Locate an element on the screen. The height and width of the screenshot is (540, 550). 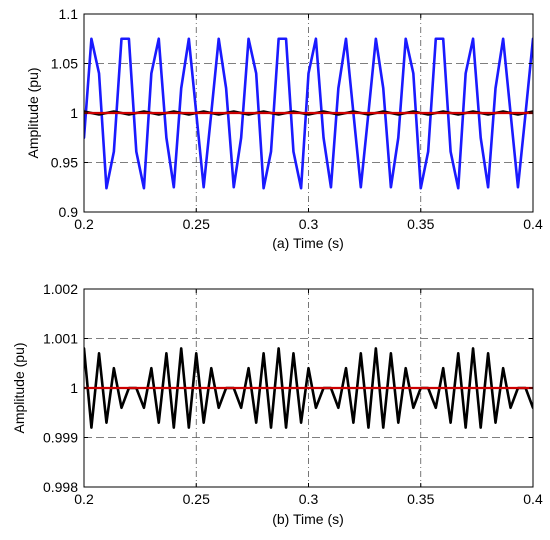
y-tick-label: 0.999 is located at coordinates (60, 438).